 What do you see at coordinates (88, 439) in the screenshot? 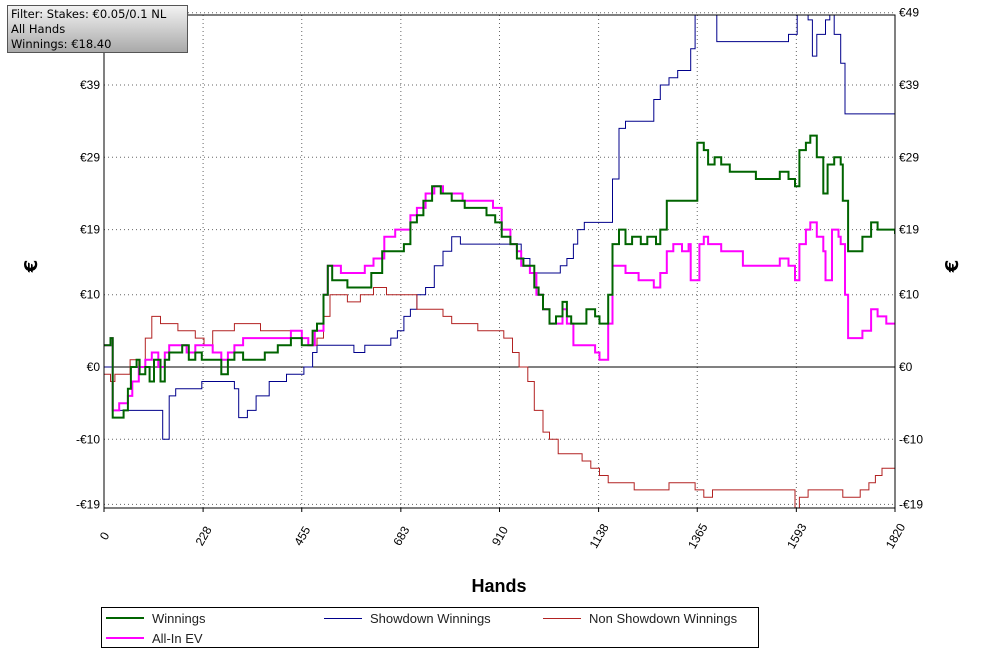
I see `y-tick-label-left: -€10` at bounding box center [88, 439].